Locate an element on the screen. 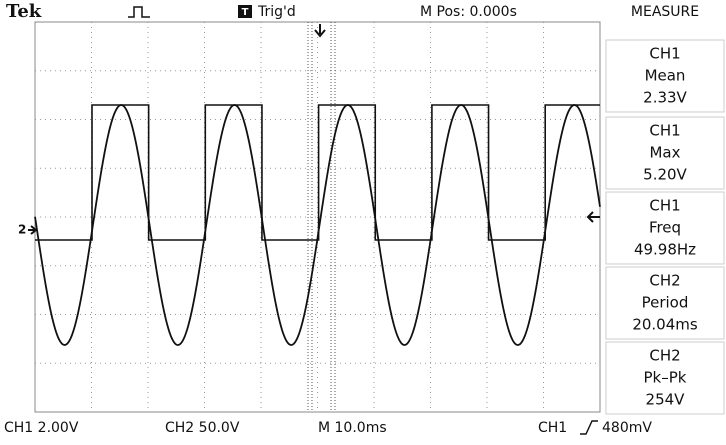 Image resolution: width=726 pixels, height=445 pixels. menu-title: MEASURE is located at coordinates (665, 12).